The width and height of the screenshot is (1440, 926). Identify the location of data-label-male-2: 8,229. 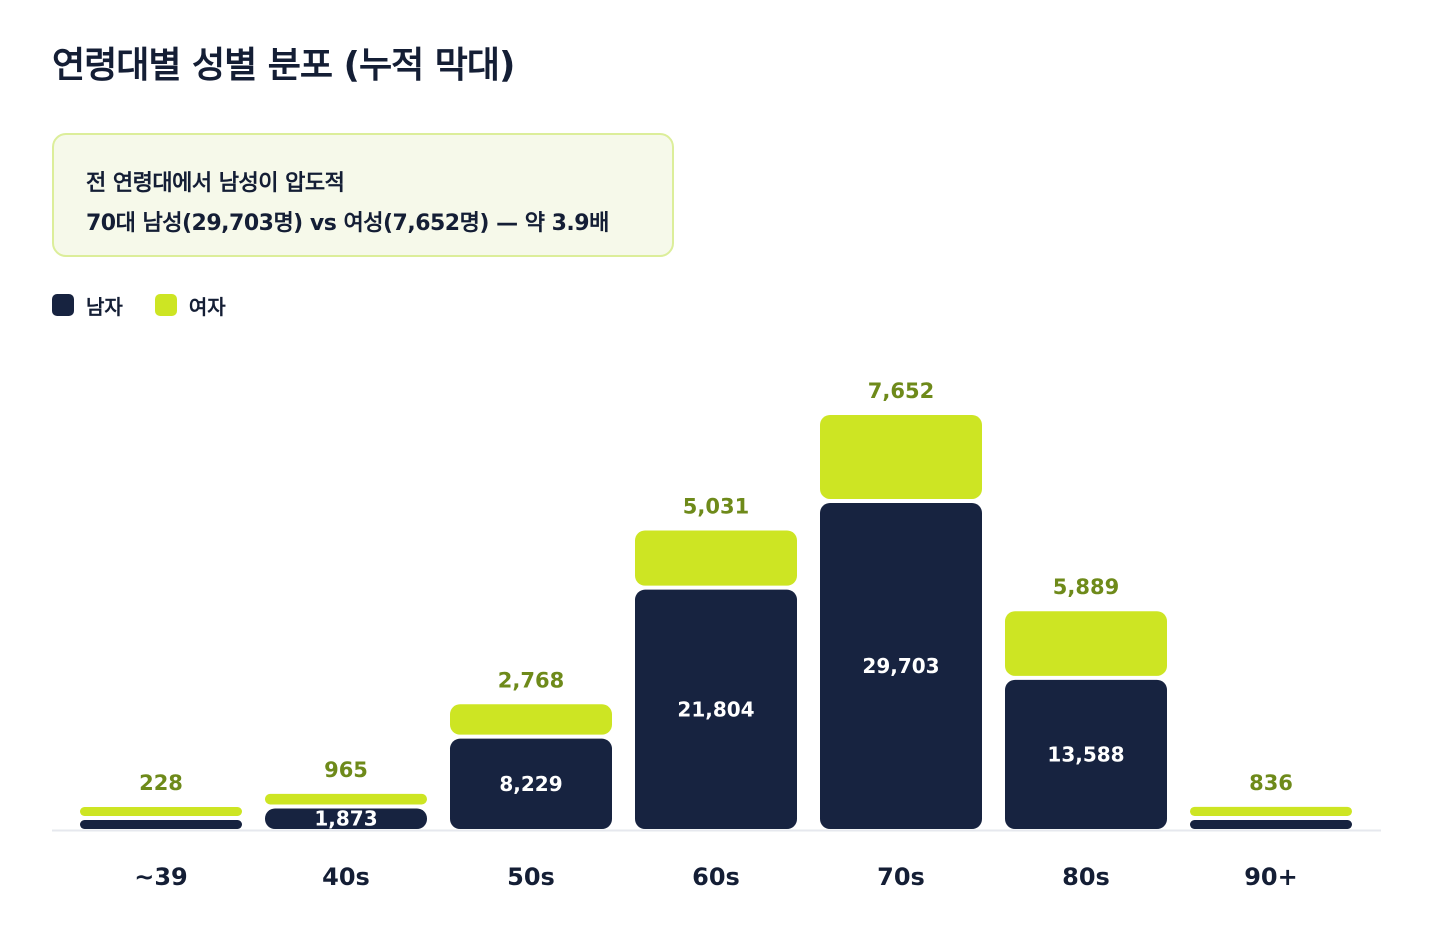
(530, 784).